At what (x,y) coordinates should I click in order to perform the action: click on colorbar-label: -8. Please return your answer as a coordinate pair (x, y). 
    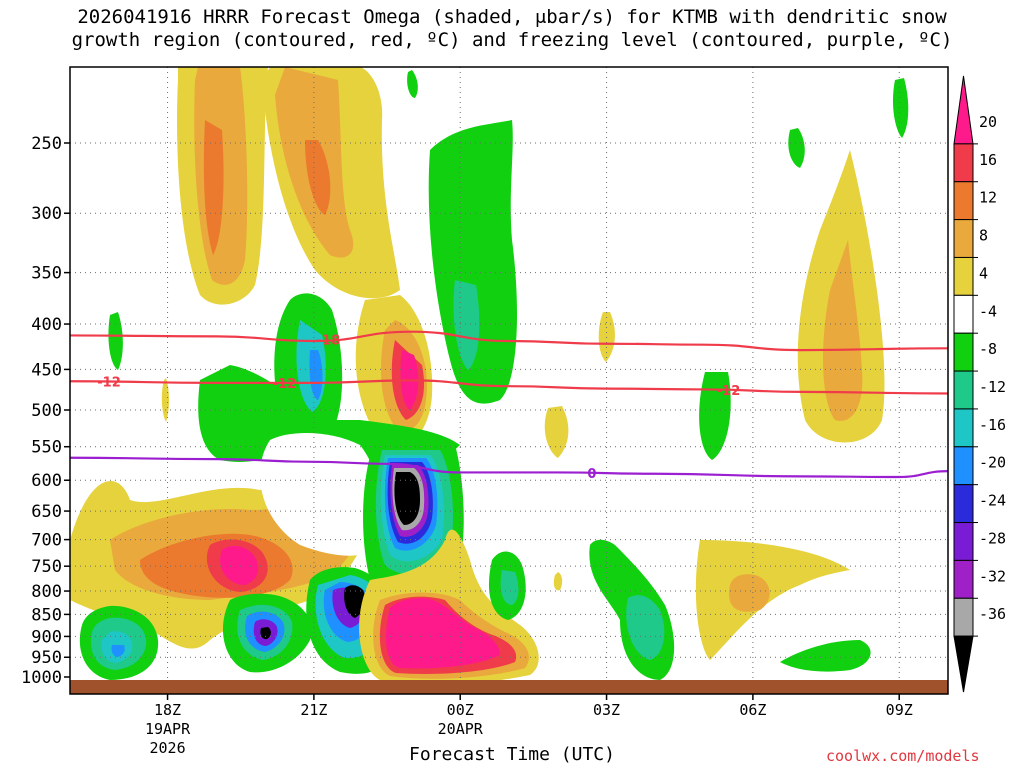
    Looking at the image, I should click on (988, 349).